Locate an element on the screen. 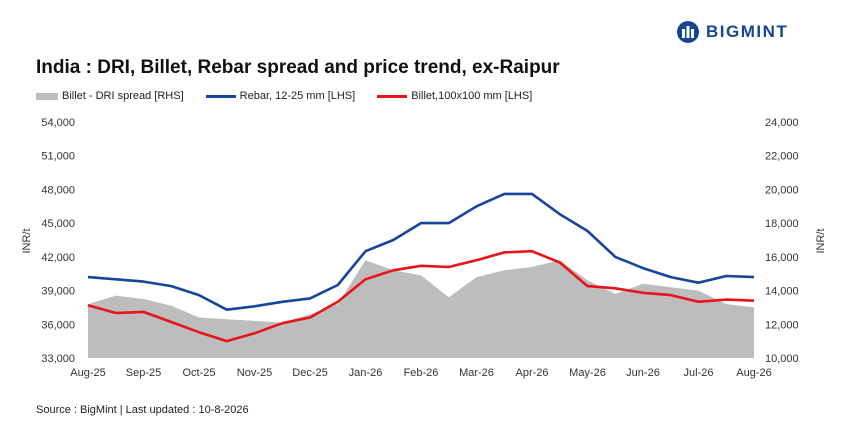  y-tick-right-10-000: 10,000 is located at coordinates (782, 359).